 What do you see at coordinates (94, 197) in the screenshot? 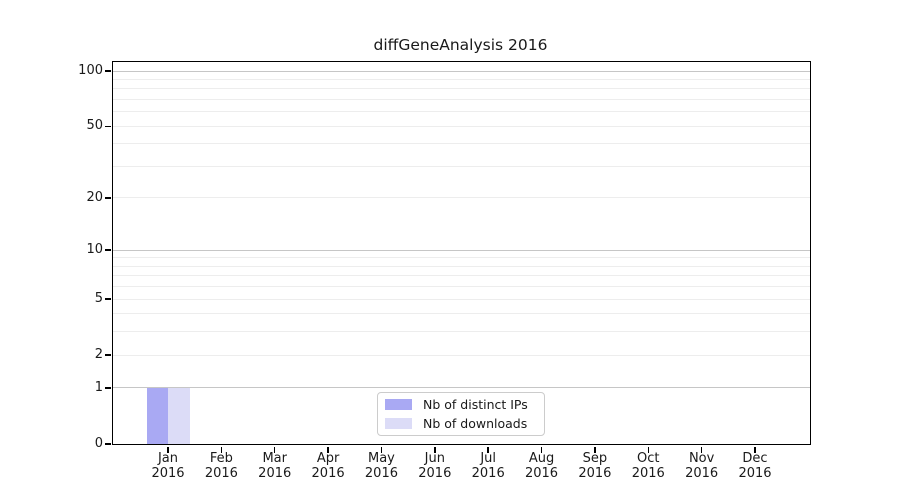
I see `y-tick-label: 20` at bounding box center [94, 197].